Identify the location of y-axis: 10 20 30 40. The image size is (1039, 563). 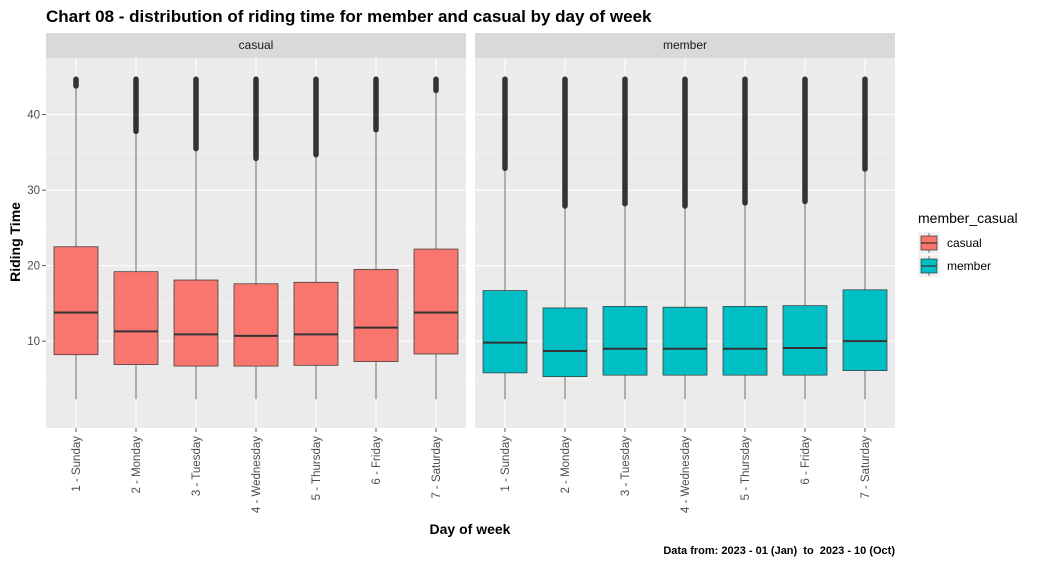
(36, 229).